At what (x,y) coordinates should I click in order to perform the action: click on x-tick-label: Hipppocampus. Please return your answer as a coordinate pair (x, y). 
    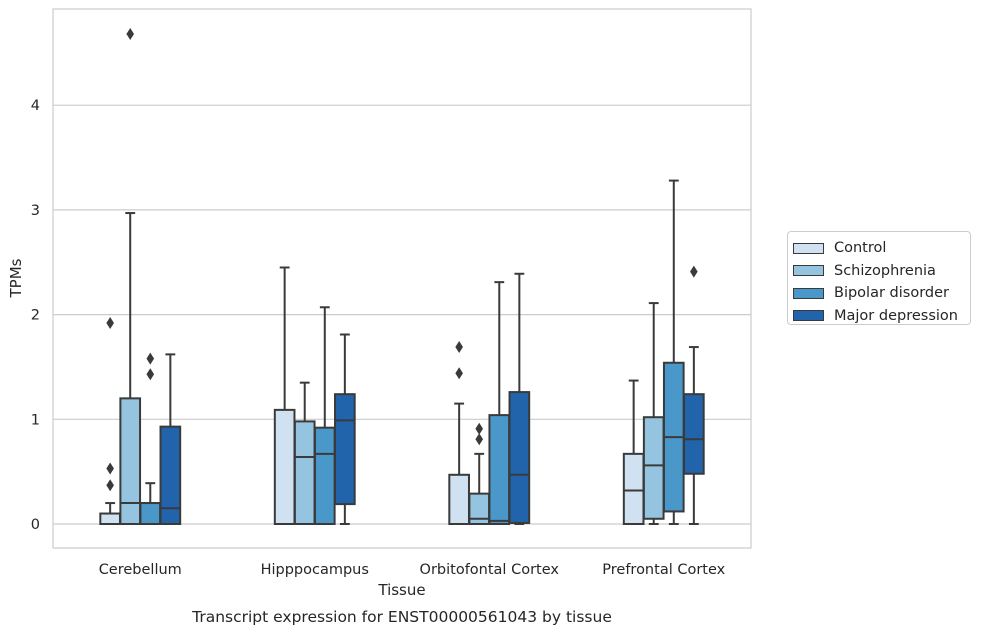
    Looking at the image, I should click on (315, 570).